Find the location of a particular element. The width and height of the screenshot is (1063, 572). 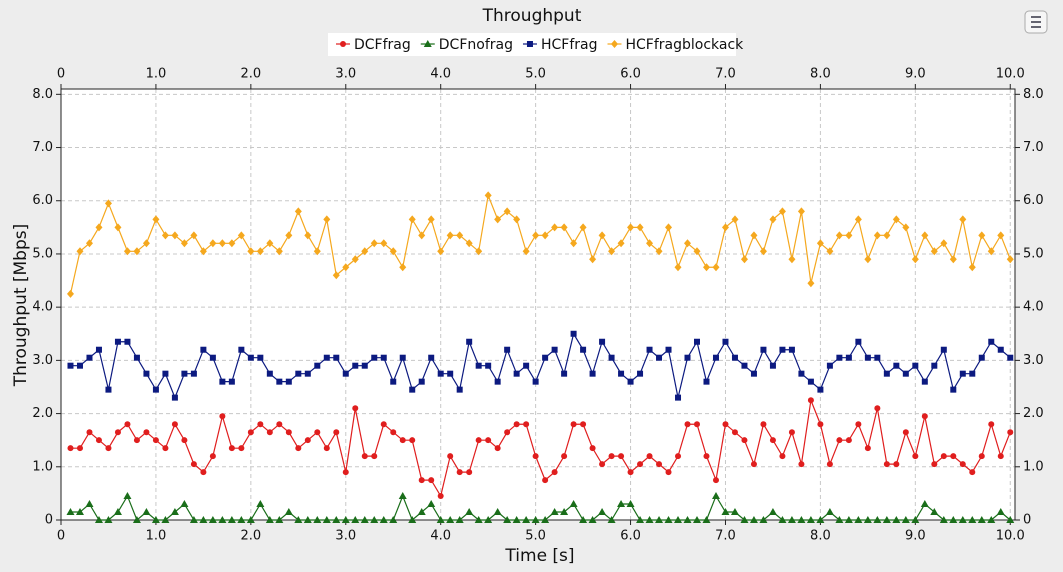

x-axis-label: Time [s] is located at coordinates (539, 556).